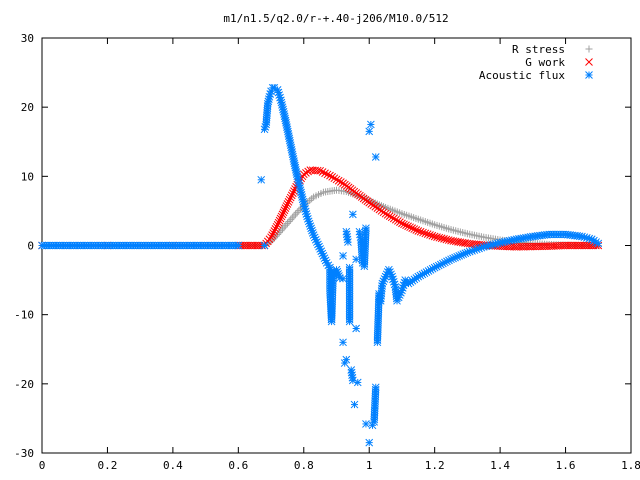 This screenshot has width=640, height=480. I want to click on y-tick-label: 0, so click(30, 246).